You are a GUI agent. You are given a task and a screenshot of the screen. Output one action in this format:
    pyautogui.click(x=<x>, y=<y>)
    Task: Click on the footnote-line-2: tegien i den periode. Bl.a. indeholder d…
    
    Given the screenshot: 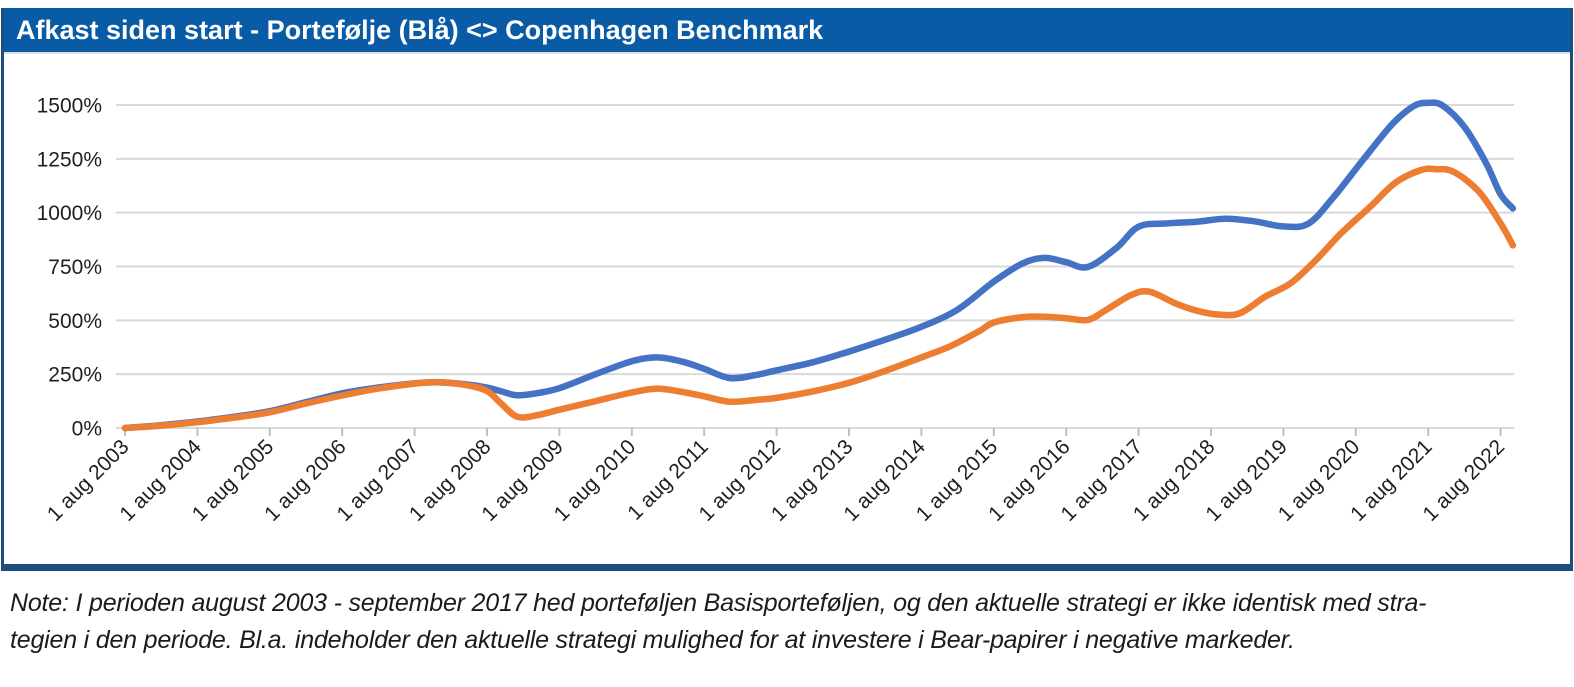 What is the action you would take?
    pyautogui.click(x=652, y=640)
    